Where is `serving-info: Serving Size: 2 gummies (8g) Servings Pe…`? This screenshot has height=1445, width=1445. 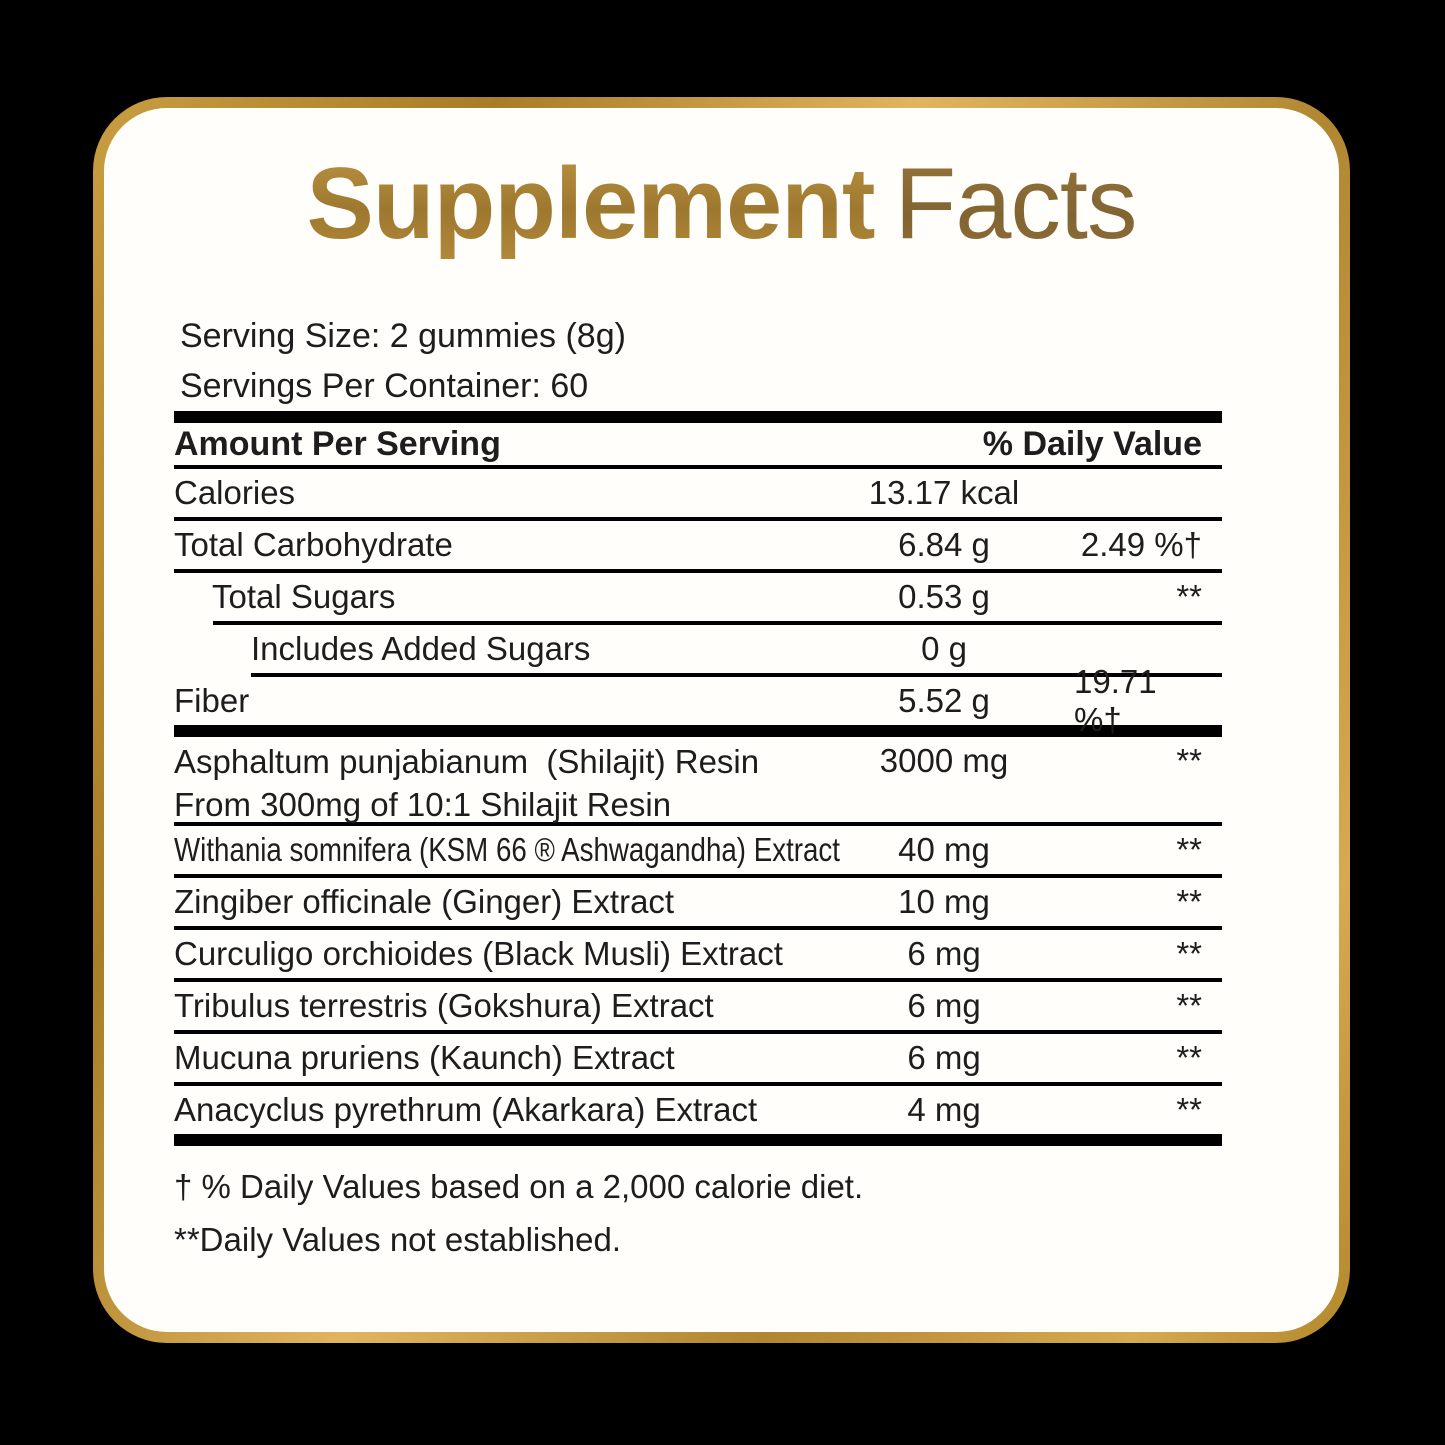 serving-info: Serving Size: 2 gummies (8g) Servings Pe… is located at coordinates (759, 361).